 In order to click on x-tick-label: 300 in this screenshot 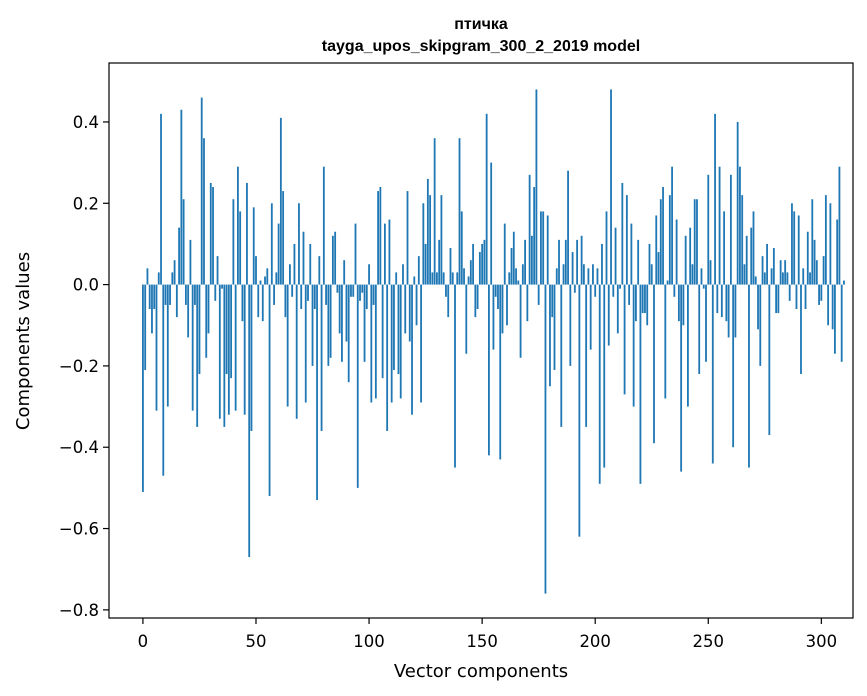, I will do `click(822, 641)`.